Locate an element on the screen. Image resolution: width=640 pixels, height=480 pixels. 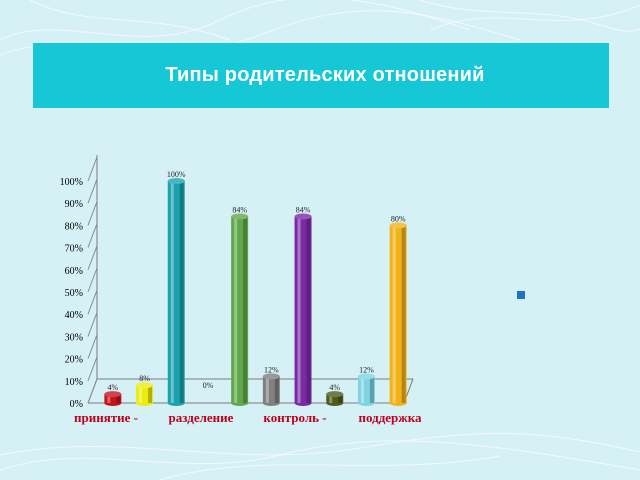
y-tick-label: 50% is located at coordinates (74, 293).